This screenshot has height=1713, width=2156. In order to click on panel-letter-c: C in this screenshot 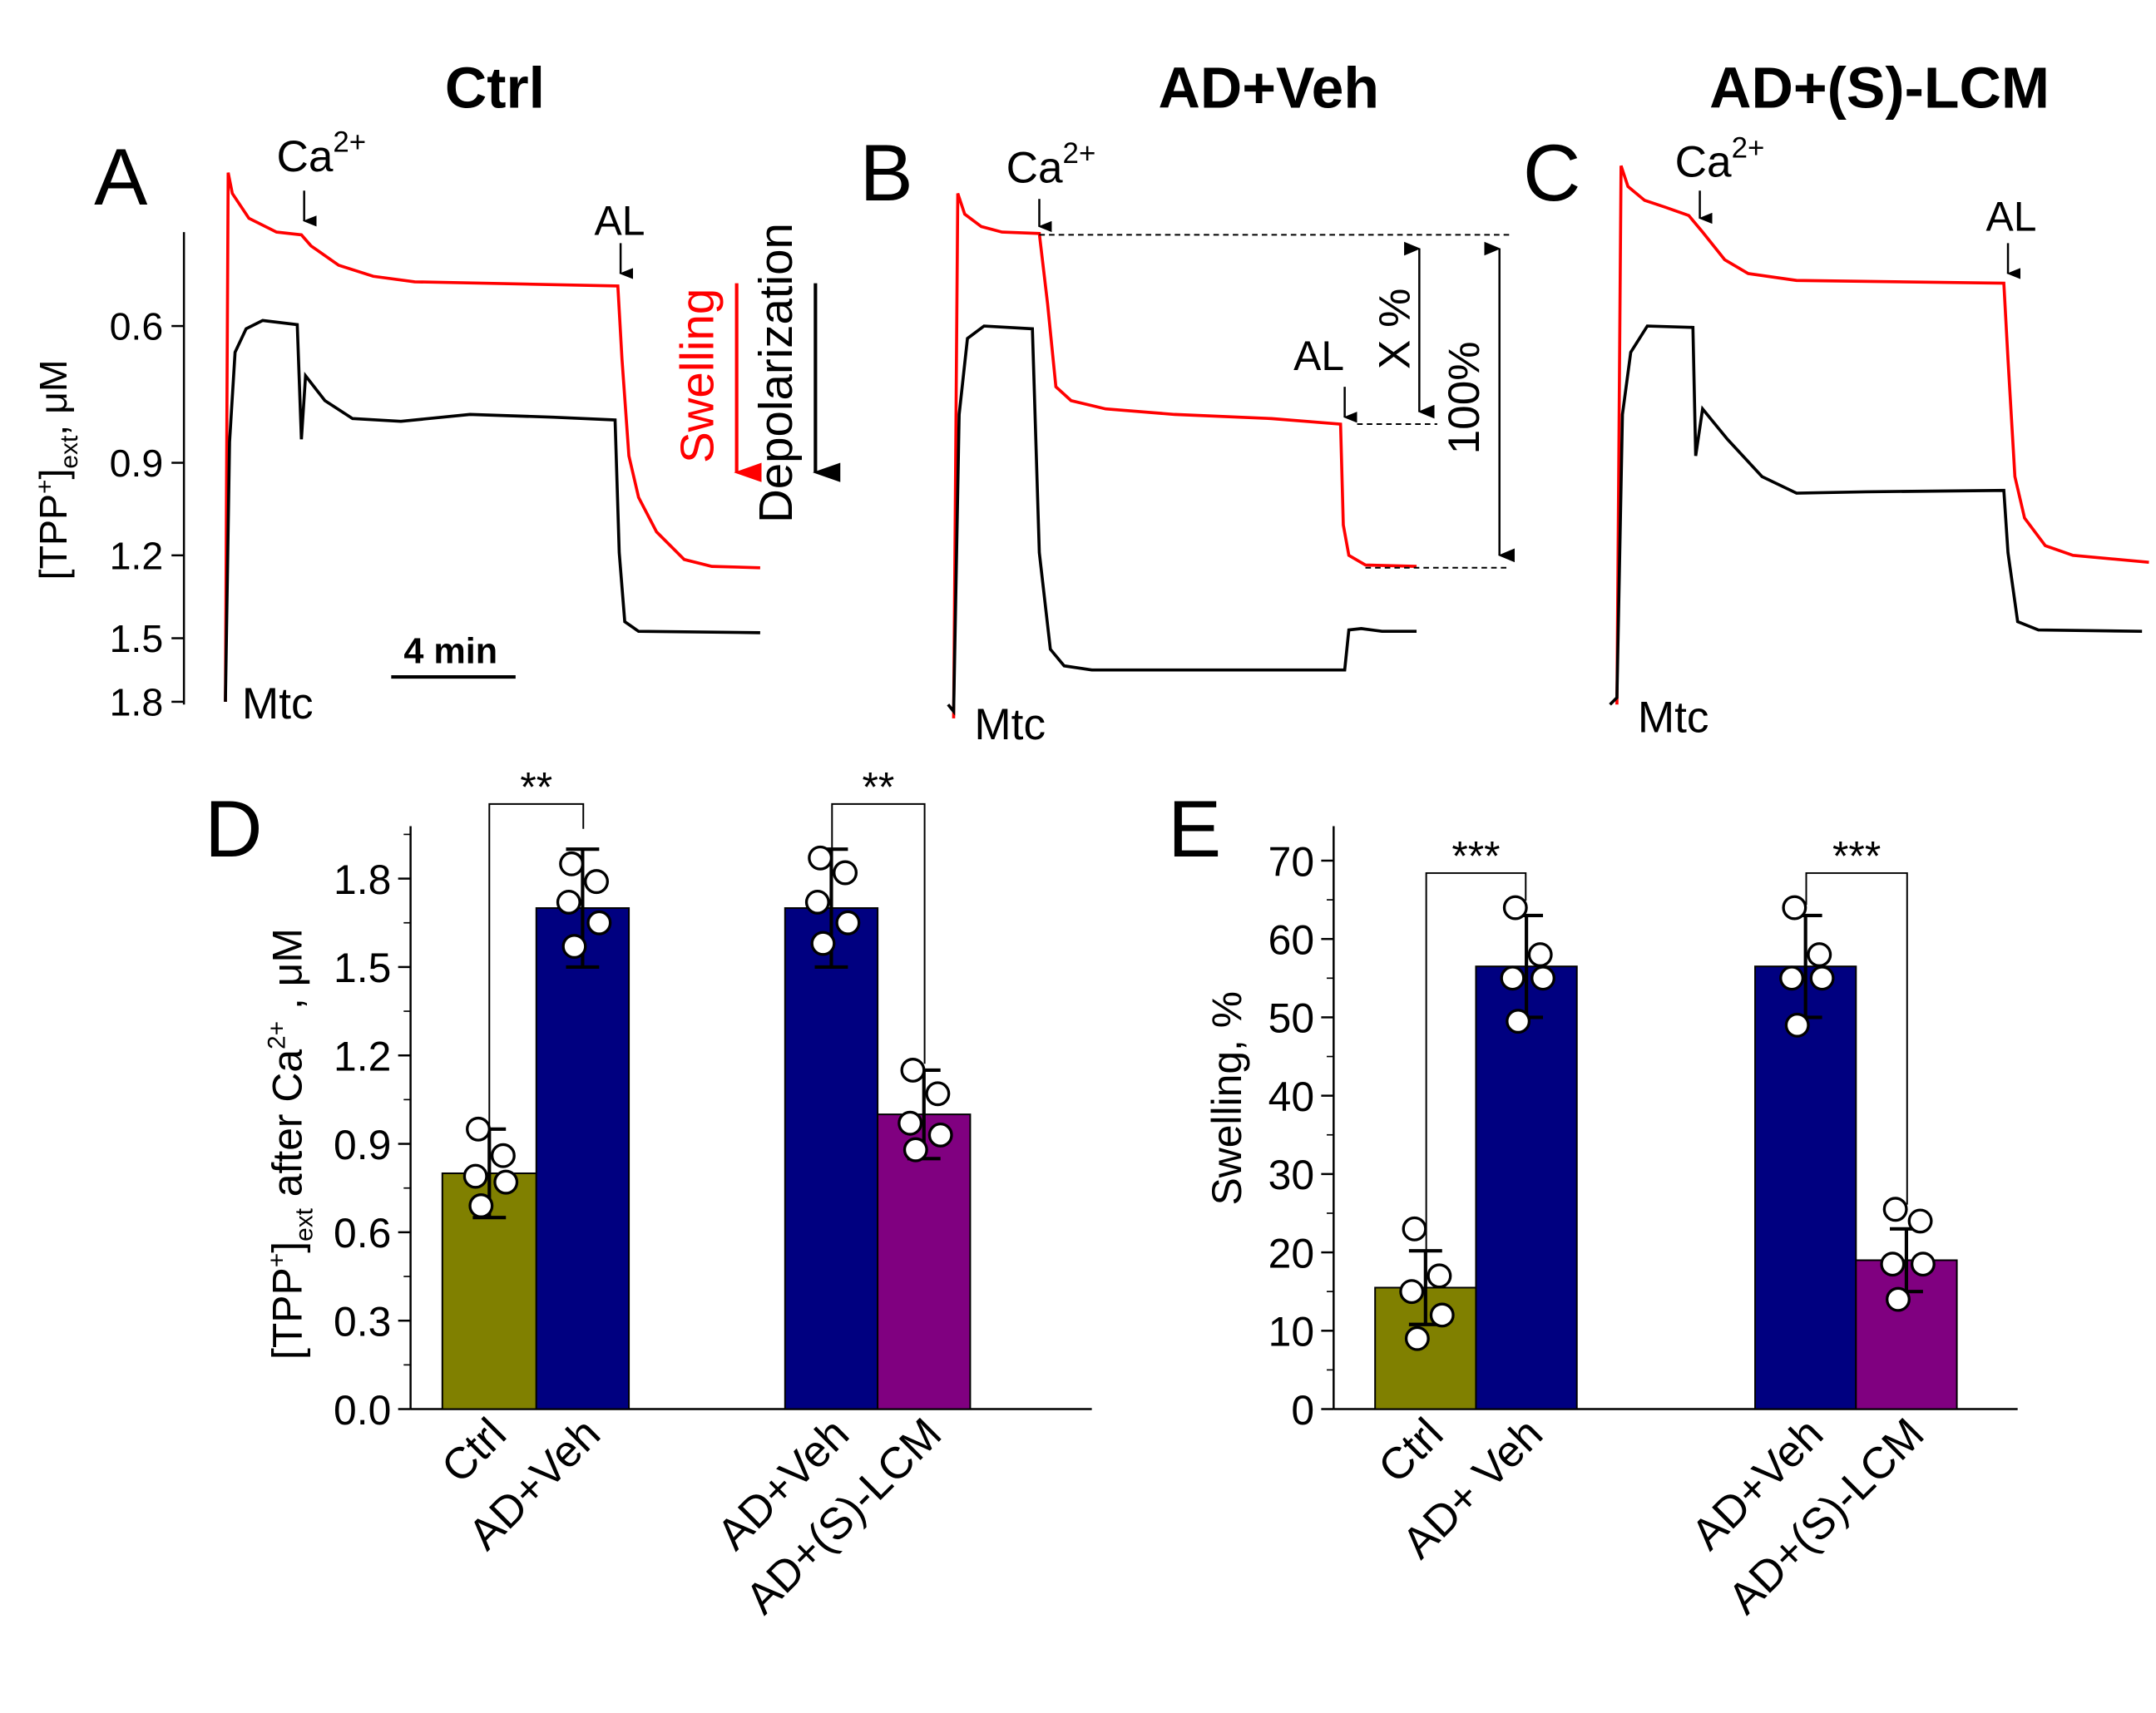, I will do `click(1552, 173)`.